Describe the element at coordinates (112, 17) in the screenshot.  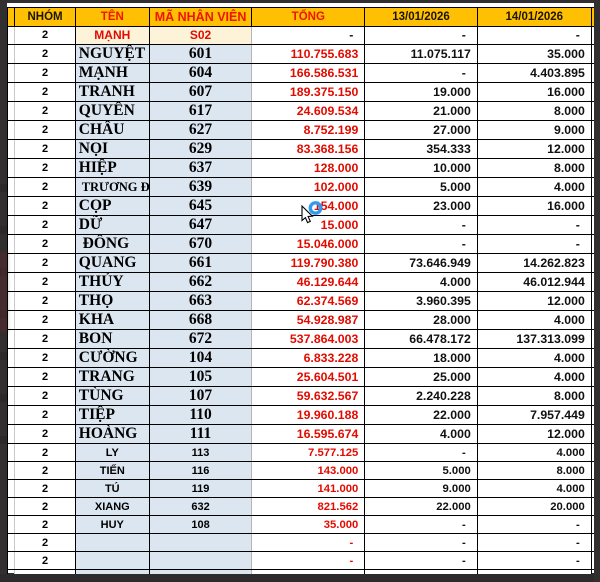
I see `header-cell-name: TÊN` at that location.